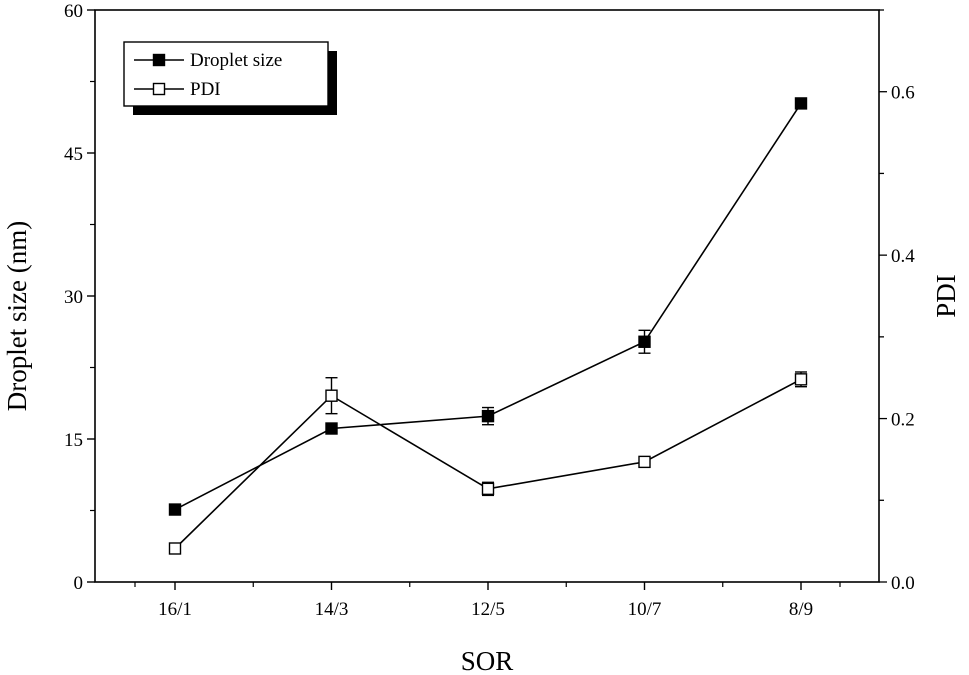 The height and width of the screenshot is (675, 969). What do you see at coordinates (205, 89) in the screenshot?
I see `legend-label: PDI` at bounding box center [205, 89].